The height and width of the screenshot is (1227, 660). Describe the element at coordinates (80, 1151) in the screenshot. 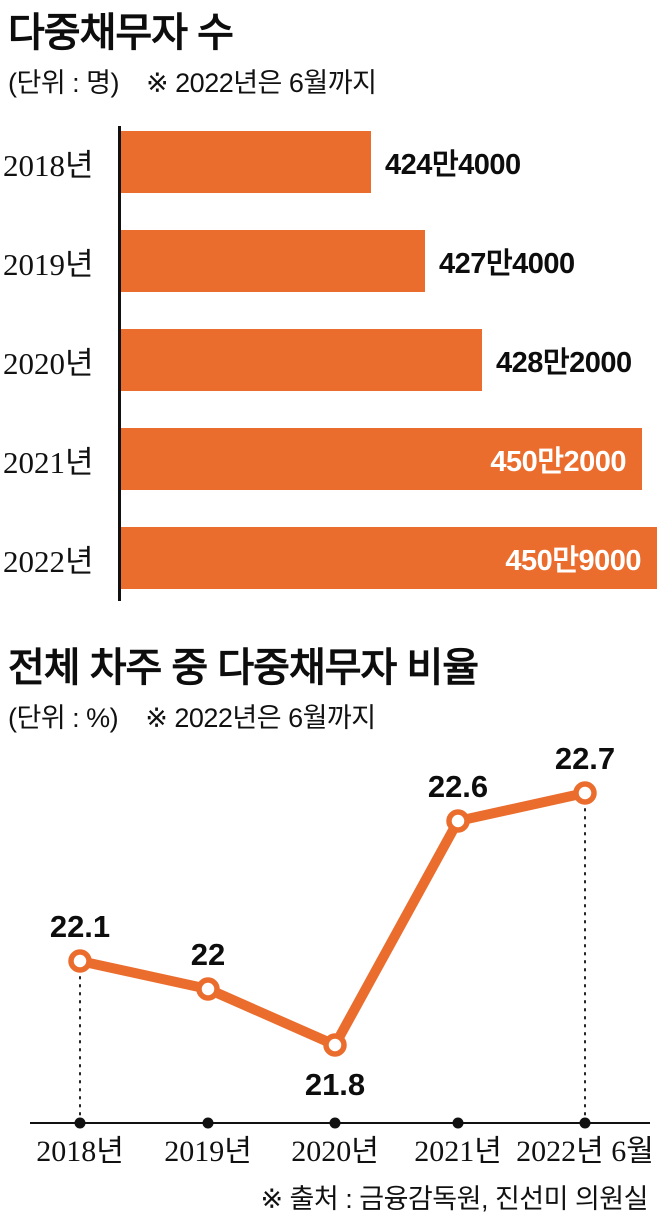

I see `x-axis-label: 2018년` at that location.